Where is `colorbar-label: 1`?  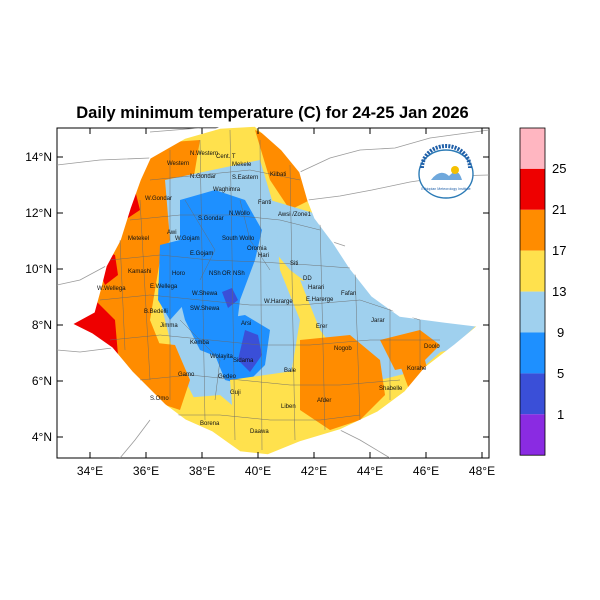 colorbar-label: 1 is located at coordinates (560, 414).